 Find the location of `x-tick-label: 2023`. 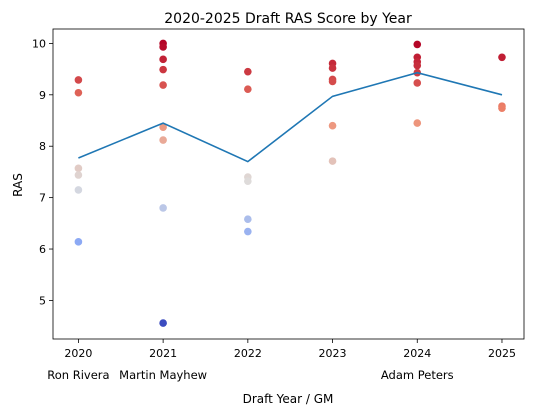

x-tick-label: 2023 is located at coordinates (333, 353).